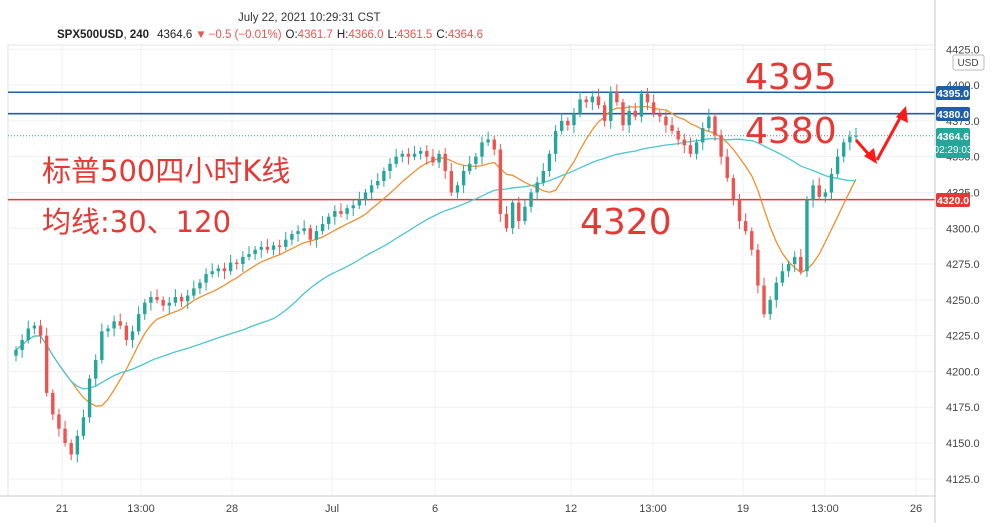 The width and height of the screenshot is (1008, 523). What do you see at coordinates (62, 509) in the screenshot?
I see `x-tick-label: 21` at bounding box center [62, 509].